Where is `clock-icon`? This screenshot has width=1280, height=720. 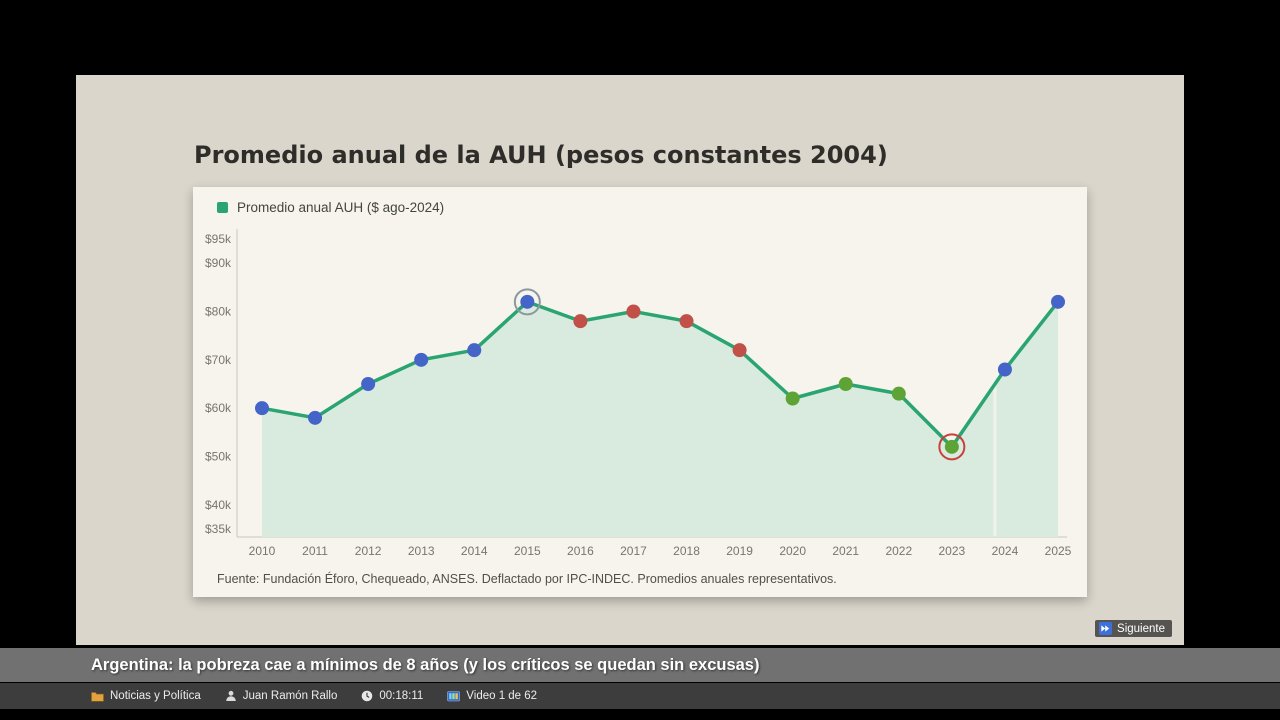 clock-icon is located at coordinates (367, 696).